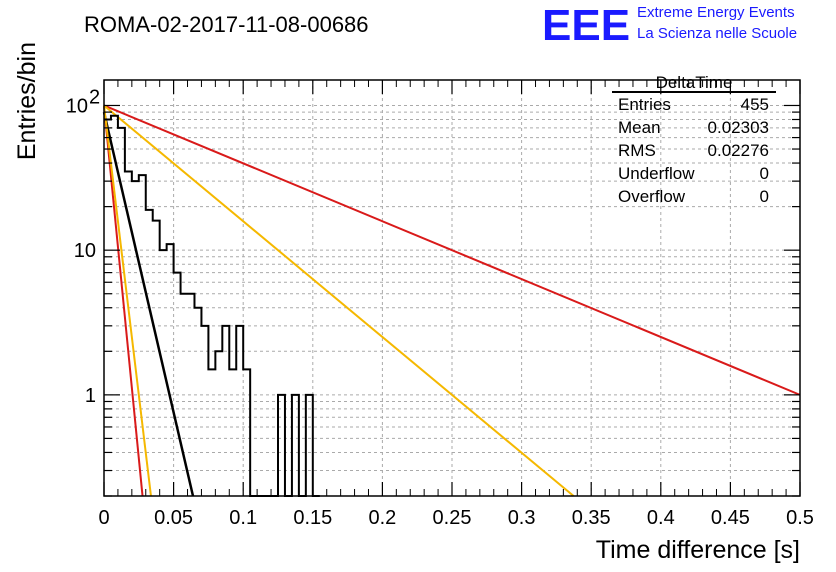 The height and width of the screenshot is (572, 836). Describe the element at coordinates (452, 518) in the screenshot. I see `x-tick-label: 0.25` at that location.